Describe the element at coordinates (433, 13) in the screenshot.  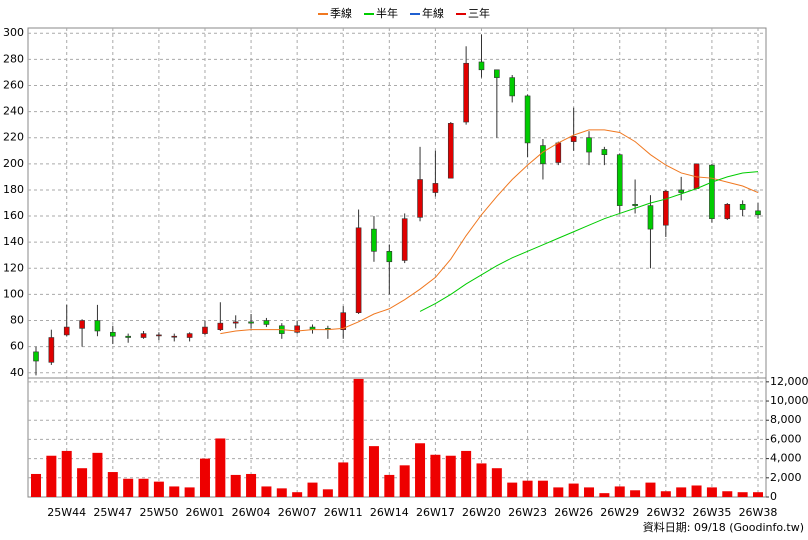
I see `legend-label: 年線` at that location.